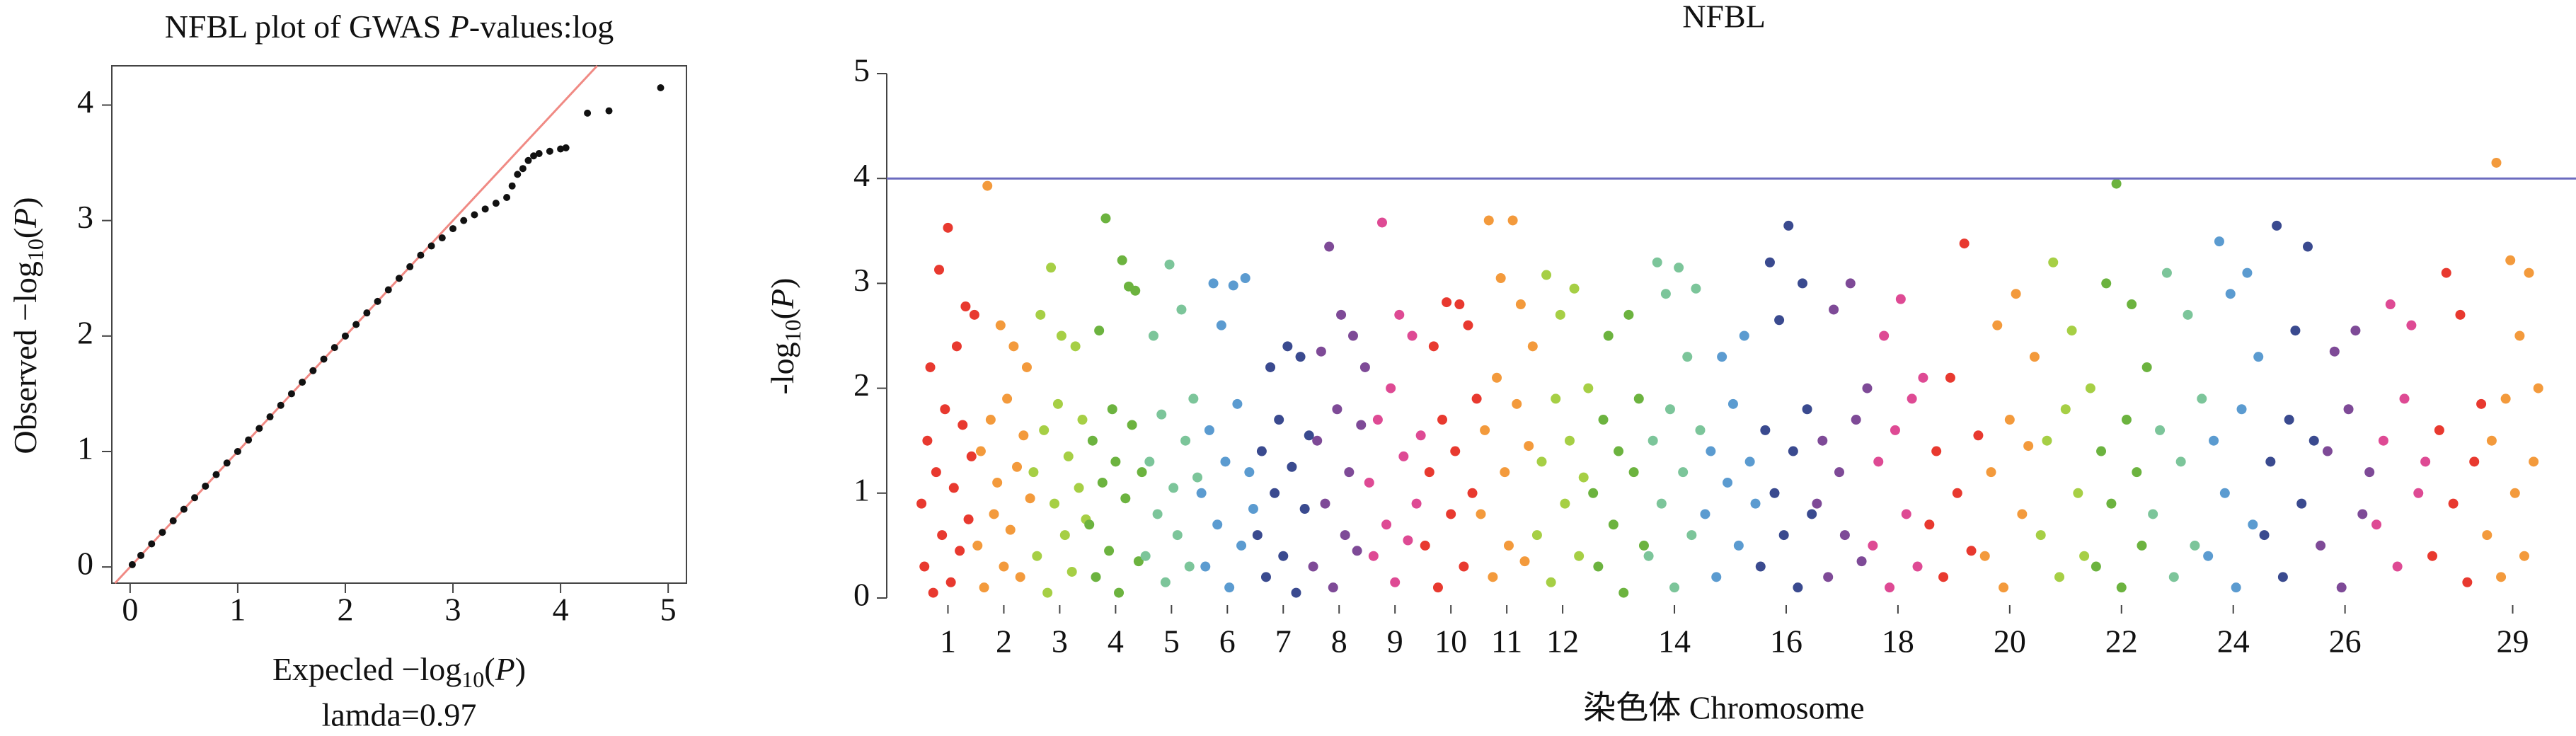 The width and height of the screenshot is (2576, 736). Describe the element at coordinates (1284, 642) in the screenshot. I see `x-tick-label: 7` at that location.